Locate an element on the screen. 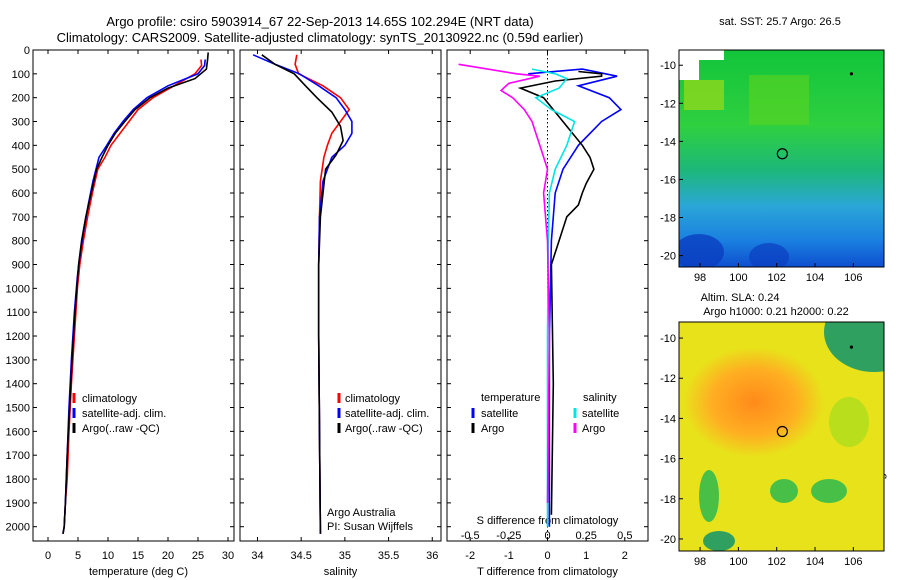  salinity-annotation-line-1: PI: Susan Wijffels is located at coordinates (370, 527).